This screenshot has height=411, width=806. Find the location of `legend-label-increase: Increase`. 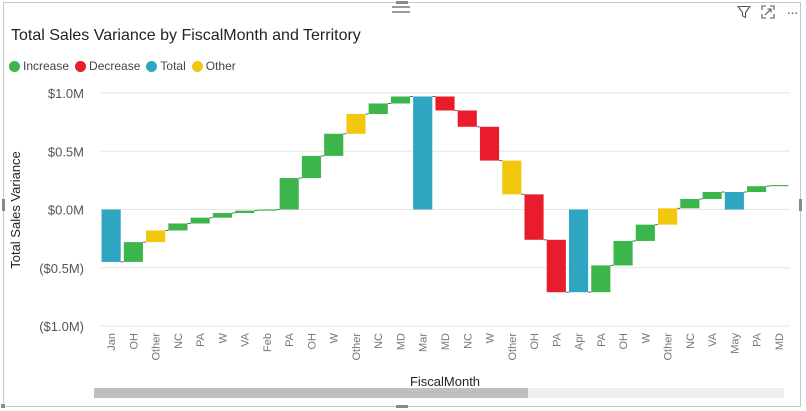

legend-label-increase: Increase is located at coordinates (46, 66).